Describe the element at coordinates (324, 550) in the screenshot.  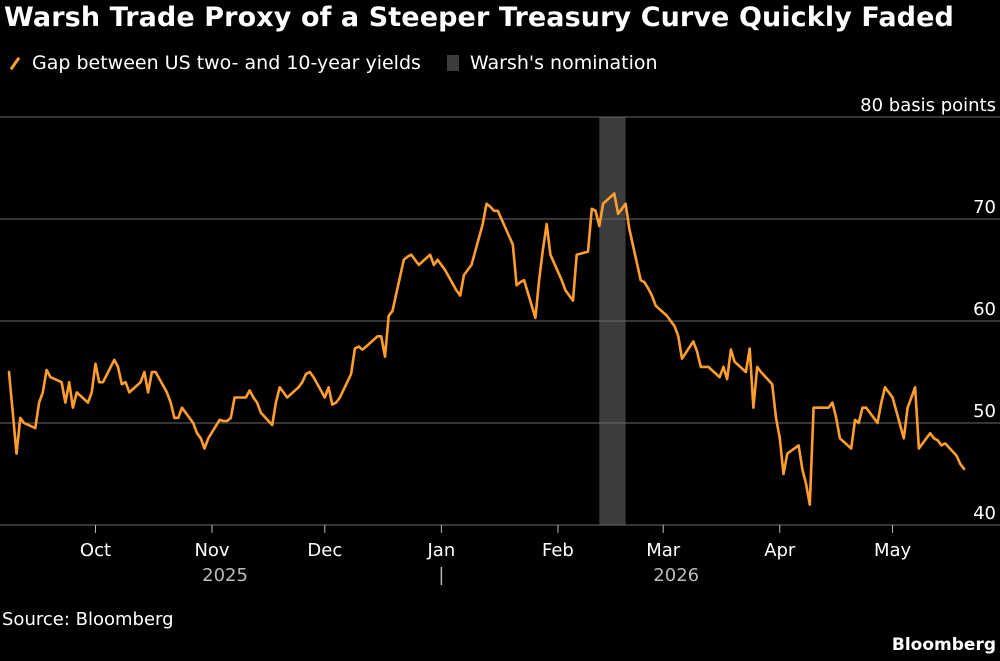
I see `x-tick-label-dec: Dec` at that location.